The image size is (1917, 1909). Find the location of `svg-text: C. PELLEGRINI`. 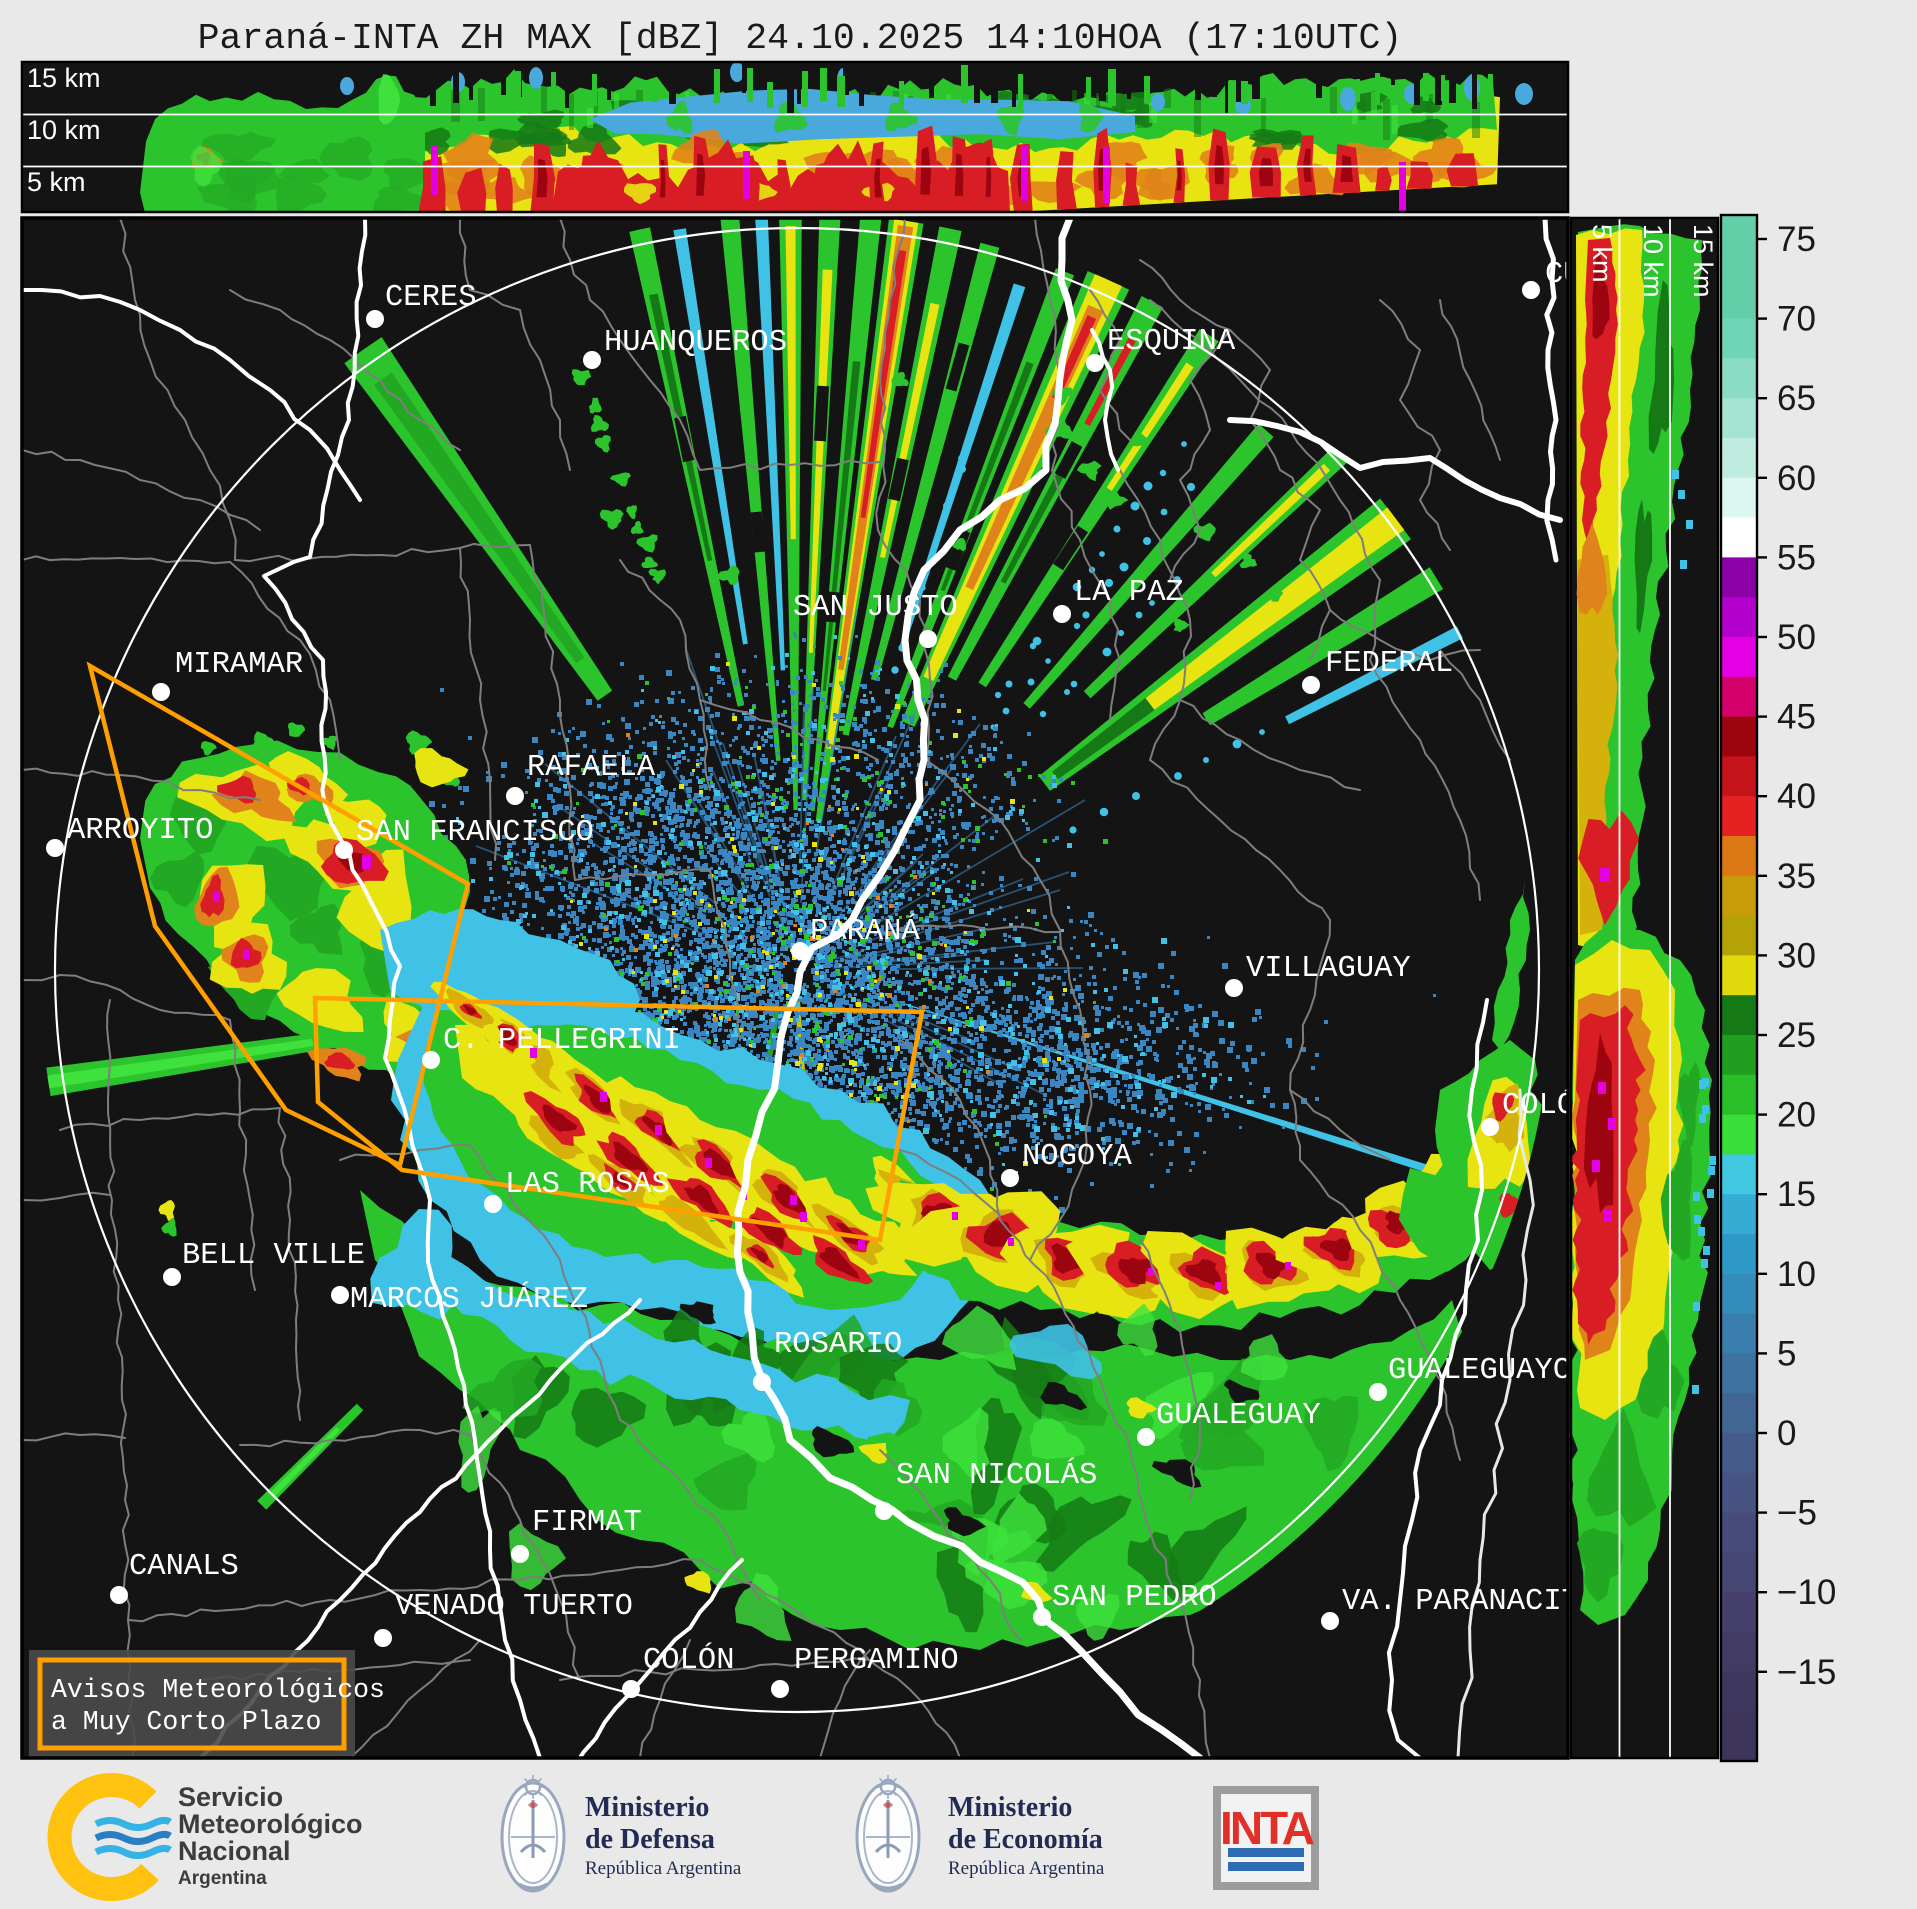

svg-text: C. PELLEGRINI is located at coordinates (562, 1041).